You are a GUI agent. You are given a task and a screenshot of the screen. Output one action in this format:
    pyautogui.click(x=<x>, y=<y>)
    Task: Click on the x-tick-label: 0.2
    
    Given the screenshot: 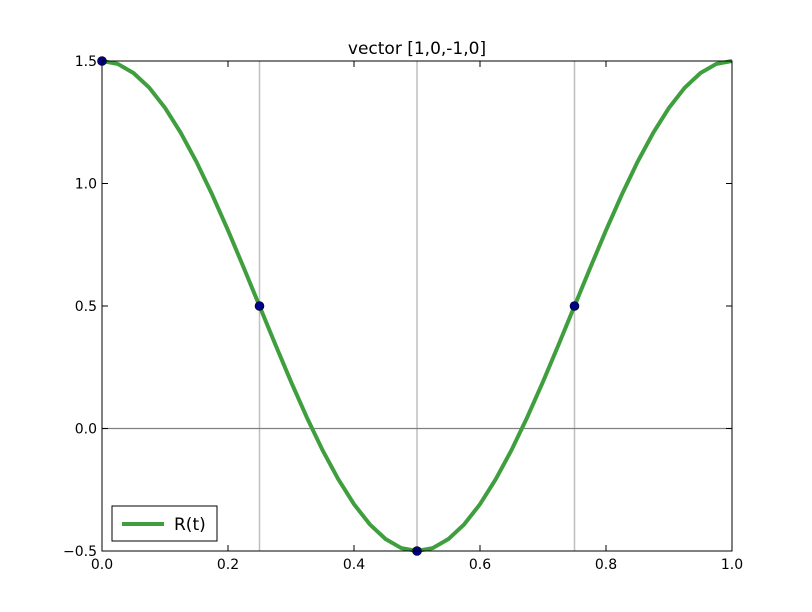 What is the action you would take?
    pyautogui.click(x=228, y=565)
    